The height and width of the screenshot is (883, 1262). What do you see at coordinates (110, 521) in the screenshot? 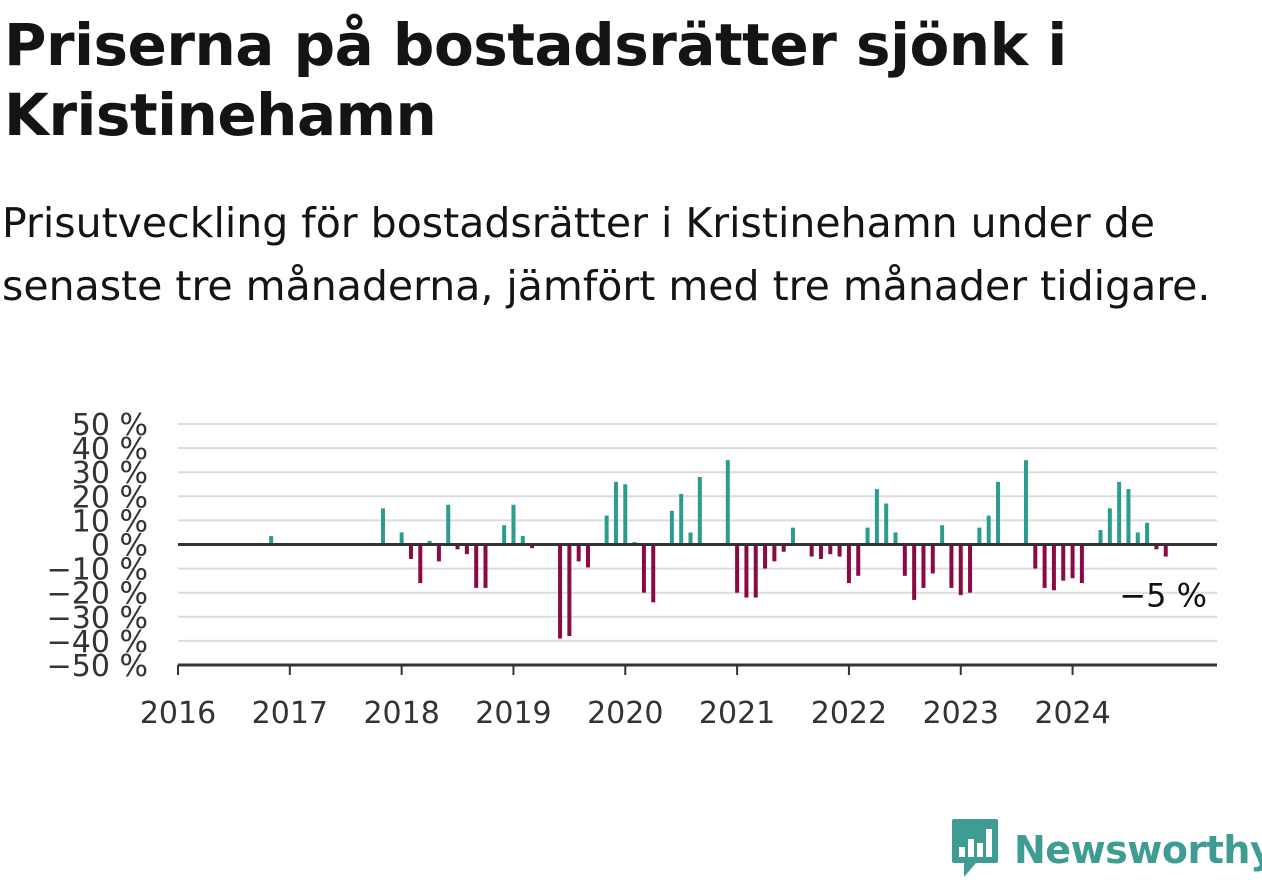
I see `y-tick-label: 10 %` at bounding box center [110, 521].